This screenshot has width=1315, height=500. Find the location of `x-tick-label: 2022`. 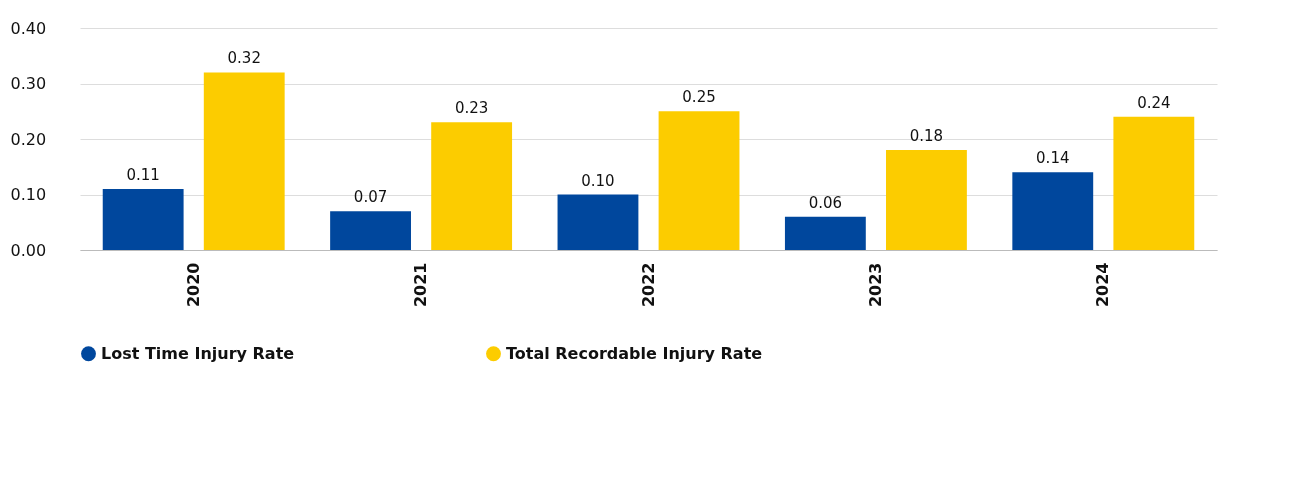

x-tick-label: 2022 is located at coordinates (648, 285).